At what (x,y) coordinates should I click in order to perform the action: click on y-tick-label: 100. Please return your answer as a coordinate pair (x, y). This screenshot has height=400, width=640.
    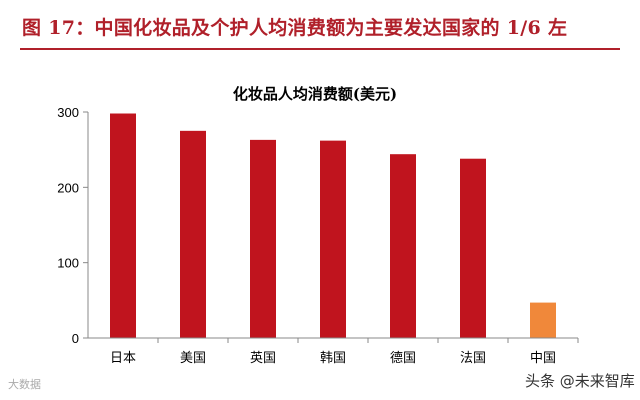
    Looking at the image, I should click on (68, 263).